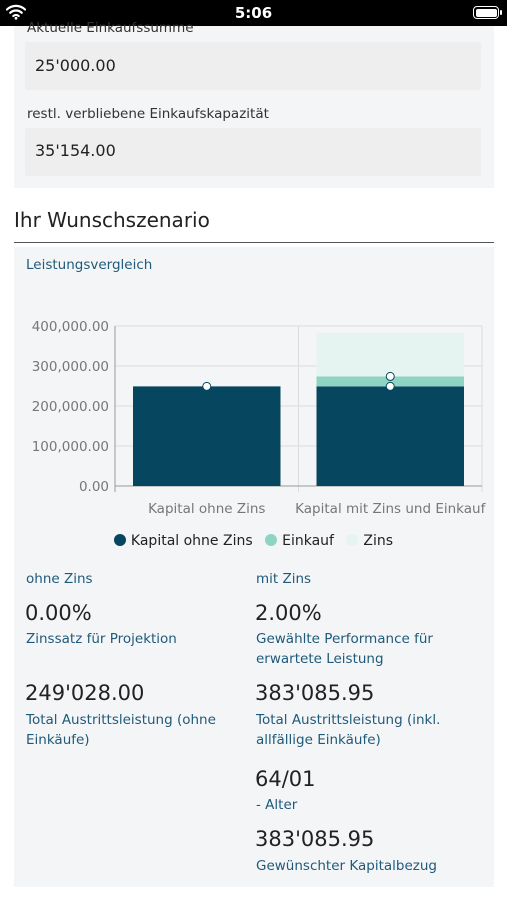 The width and height of the screenshot is (507, 900). Describe the element at coordinates (318, 740) in the screenshot. I see `right-total-label-line2: allfällige Einkäufe)` at that location.